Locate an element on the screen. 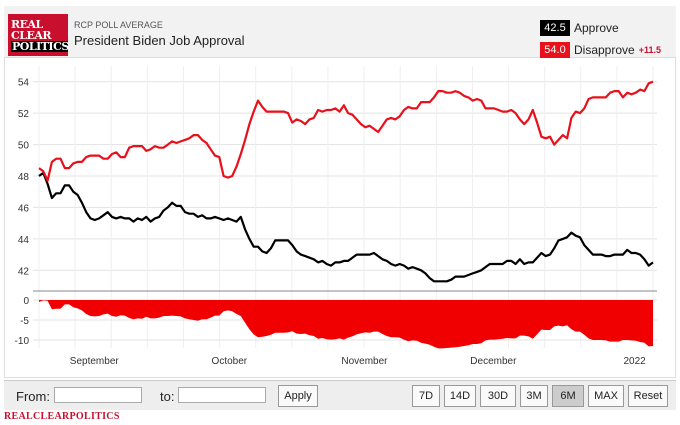 Image resolution: width=680 pixels, height=425 pixels. range-button-6m: 6M is located at coordinates (568, 396).